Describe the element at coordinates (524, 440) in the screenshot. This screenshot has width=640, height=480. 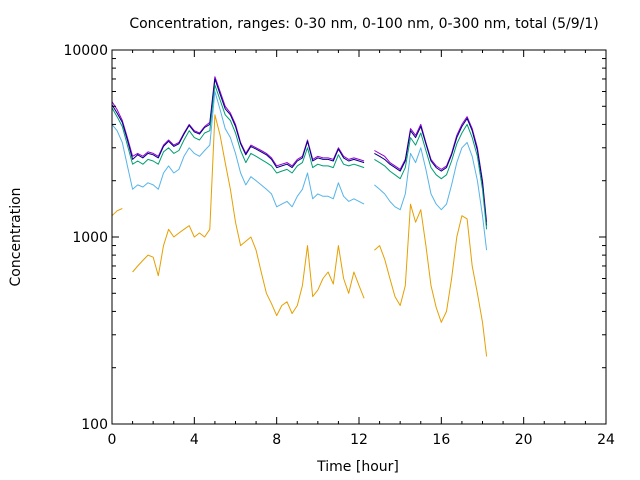
I see `x-tick-label: 20` at that location.